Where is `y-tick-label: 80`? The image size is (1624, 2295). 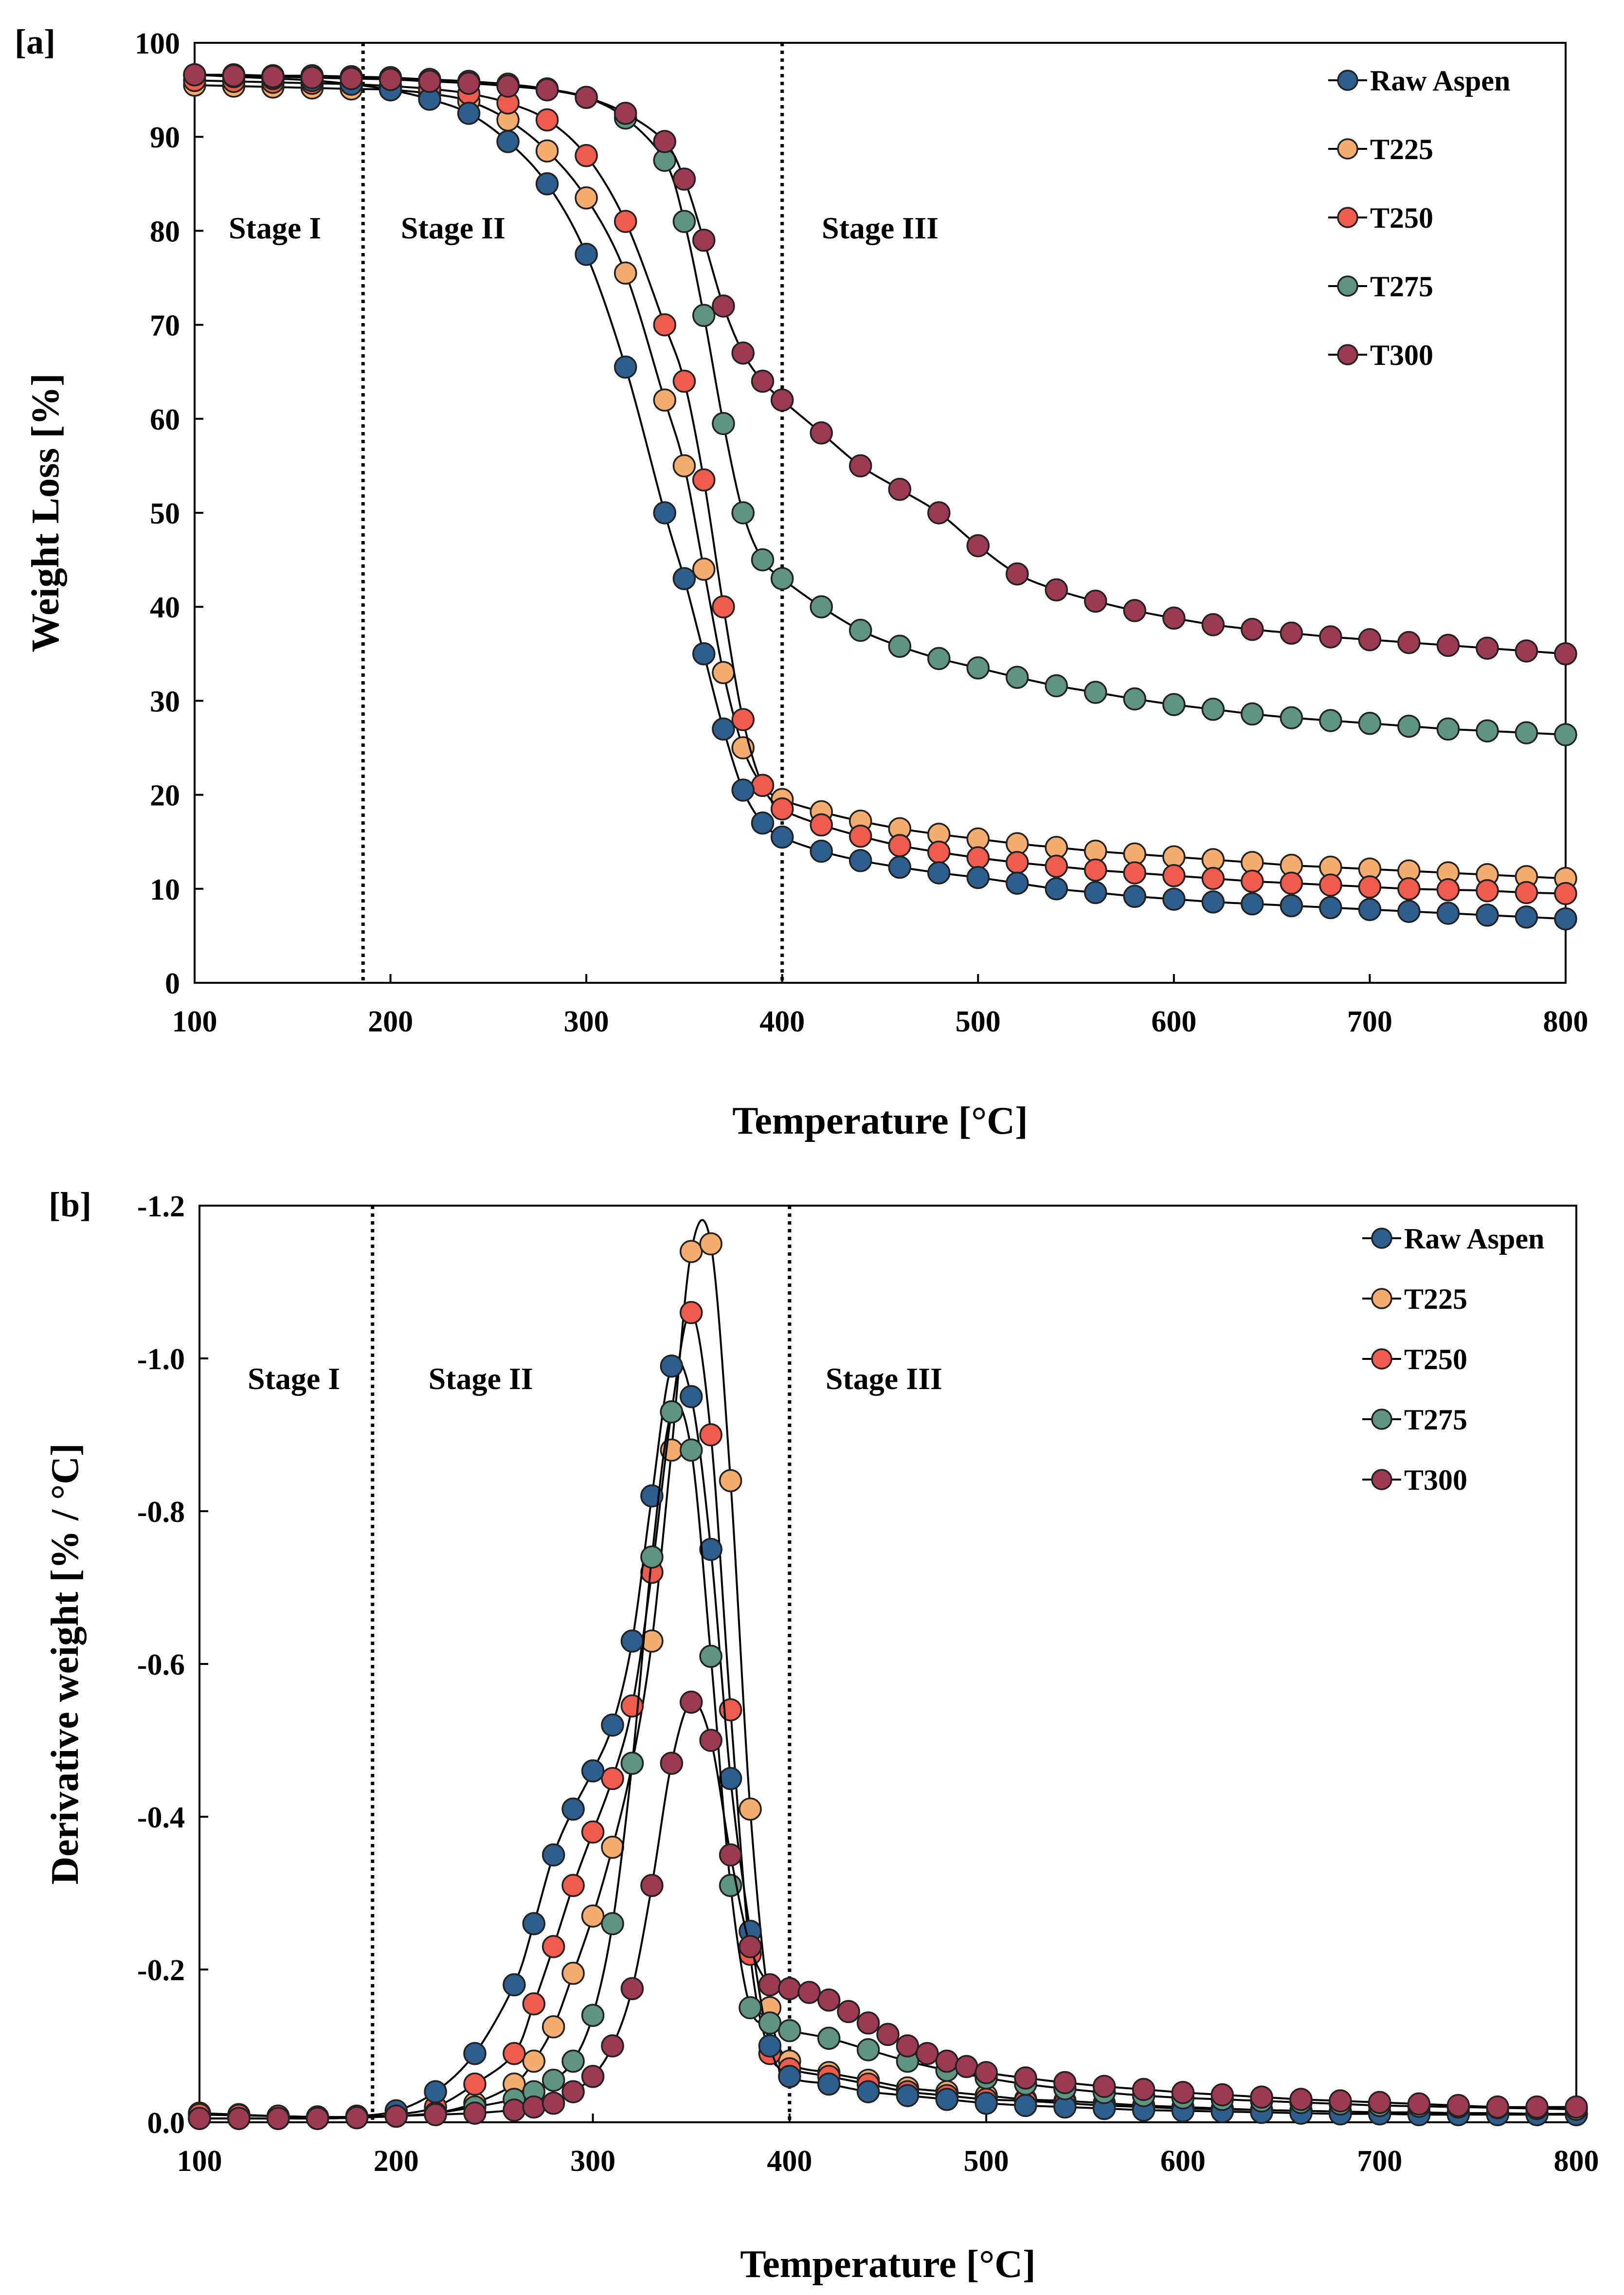
y-tick-label: 80 is located at coordinates (165, 231).